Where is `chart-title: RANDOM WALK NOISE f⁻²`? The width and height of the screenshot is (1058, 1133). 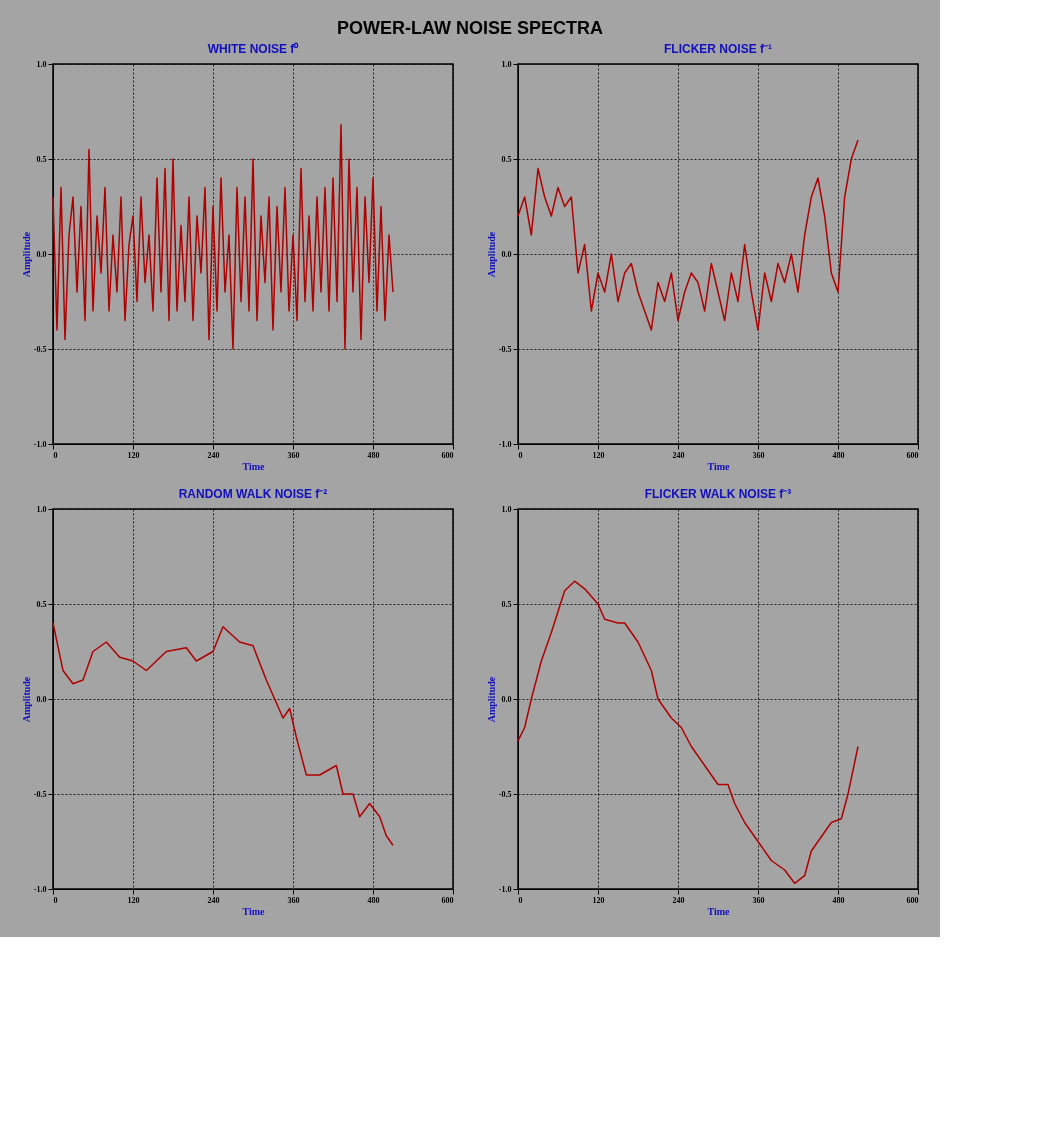 chart-title: RANDOM WALK NOISE f⁻² is located at coordinates (253, 494).